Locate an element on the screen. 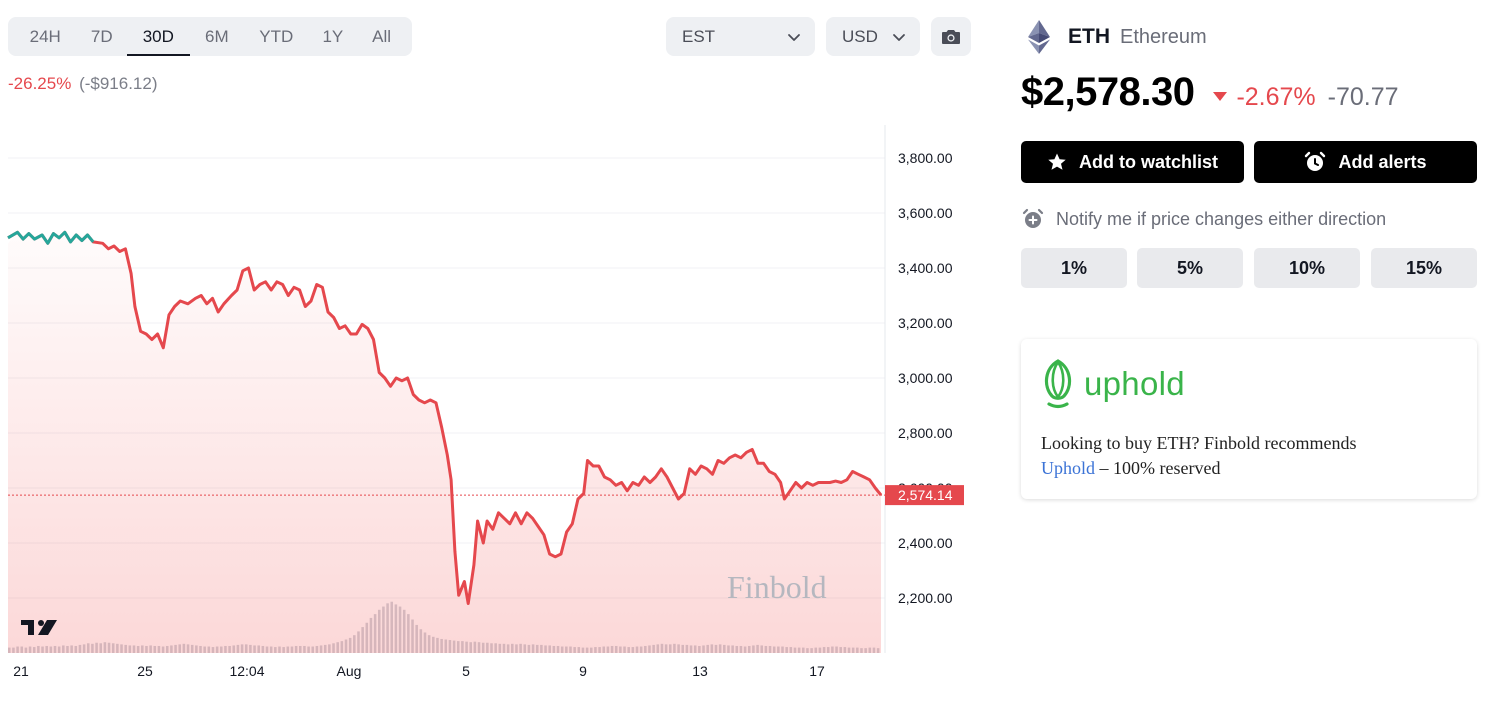 The height and width of the screenshot is (709, 1495). period-change: -26.25% (-$916.12) is located at coordinates (83, 84).